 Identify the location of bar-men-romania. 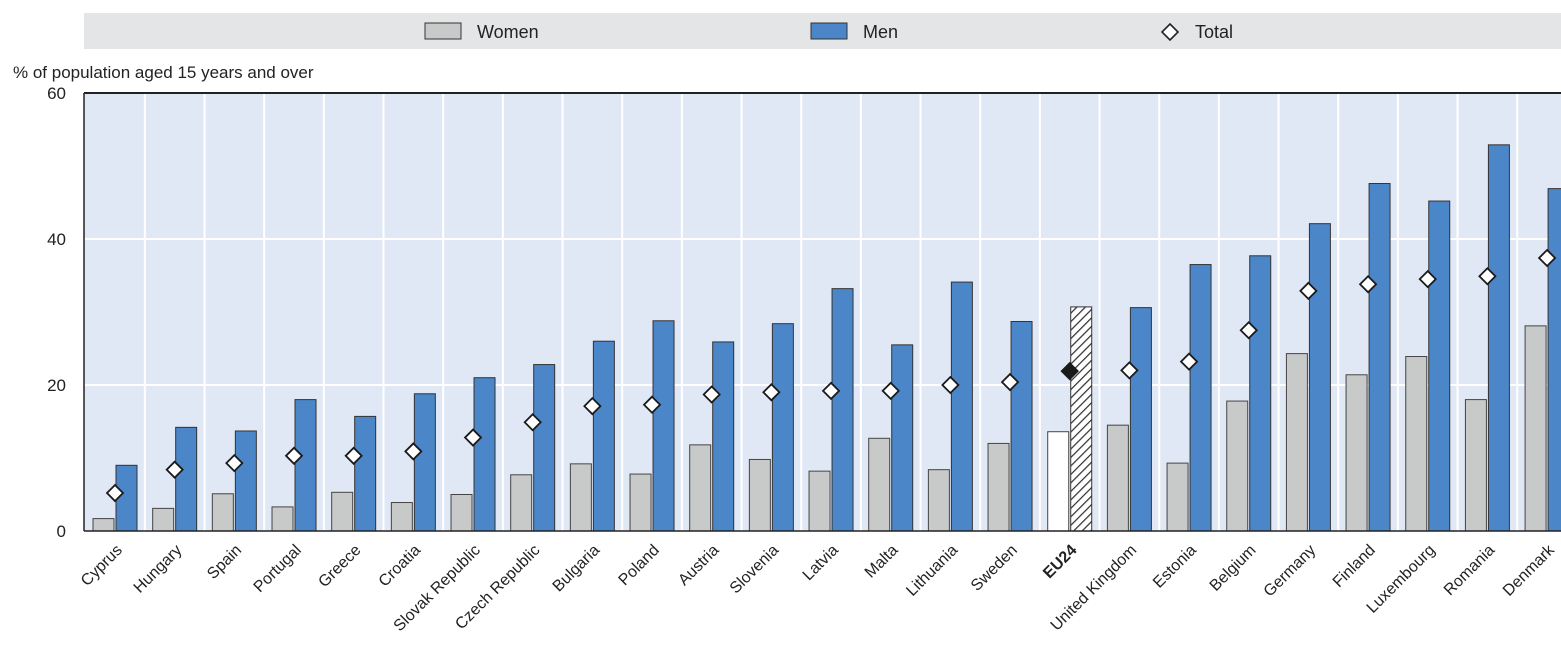
(1498, 338).